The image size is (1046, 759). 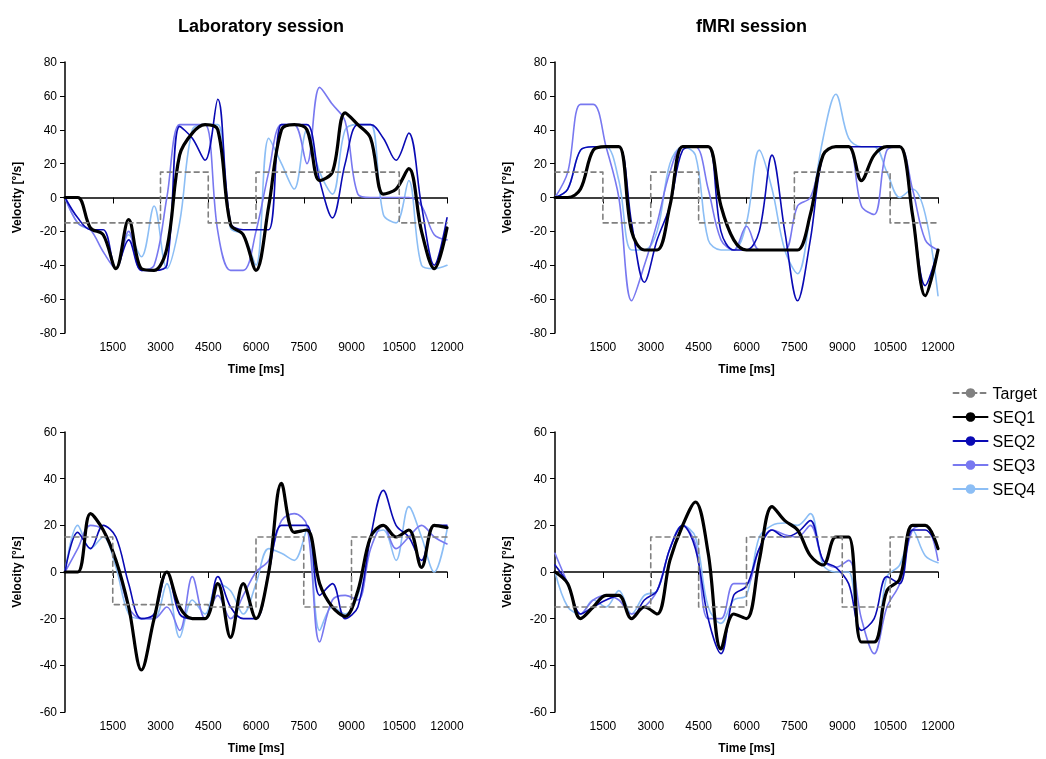 What do you see at coordinates (1015, 393) in the screenshot?
I see `legend-label: Target` at bounding box center [1015, 393].